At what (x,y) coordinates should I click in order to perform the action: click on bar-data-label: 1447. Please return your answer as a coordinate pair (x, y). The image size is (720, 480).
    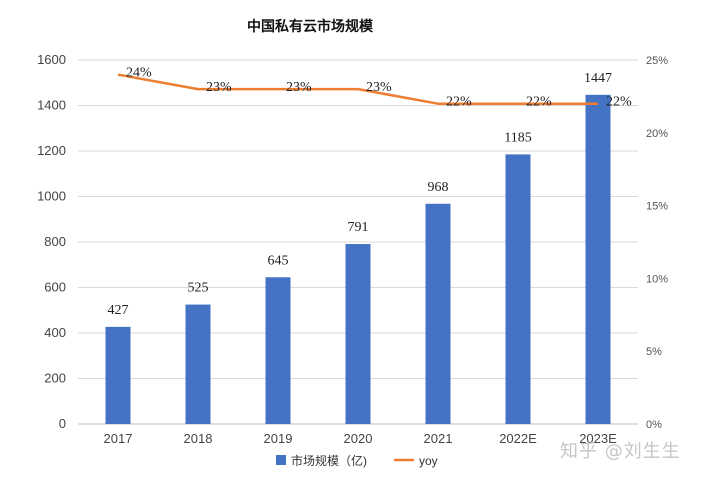
    Looking at the image, I should click on (598, 78).